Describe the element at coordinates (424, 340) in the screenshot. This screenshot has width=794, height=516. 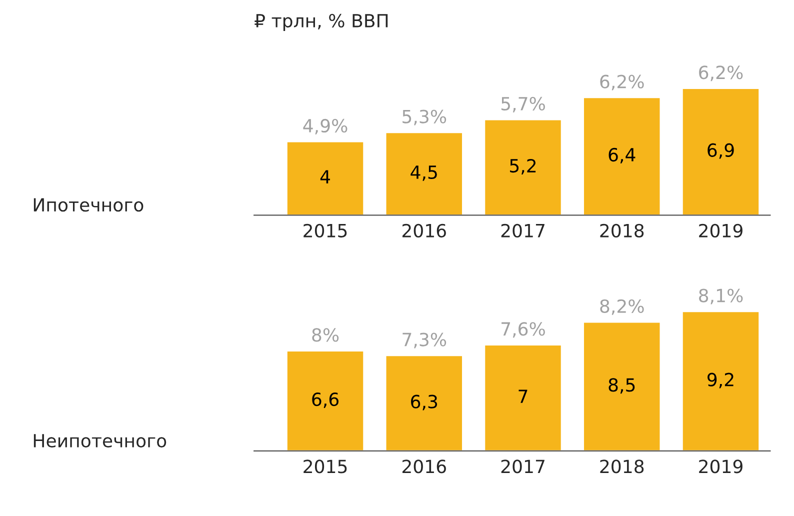
I see `annotation: 7,3%` at that location.